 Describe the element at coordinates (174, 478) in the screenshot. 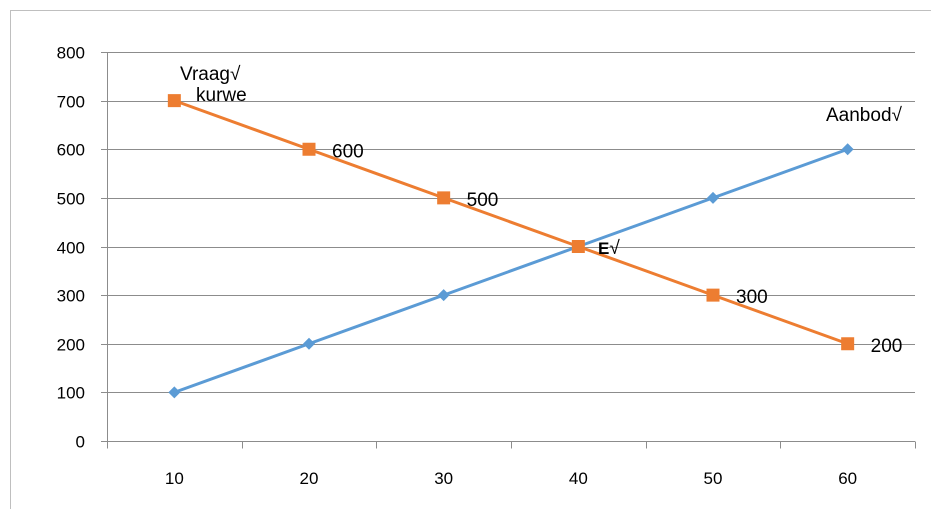

I see `x-tick-label-10: 10` at that location.